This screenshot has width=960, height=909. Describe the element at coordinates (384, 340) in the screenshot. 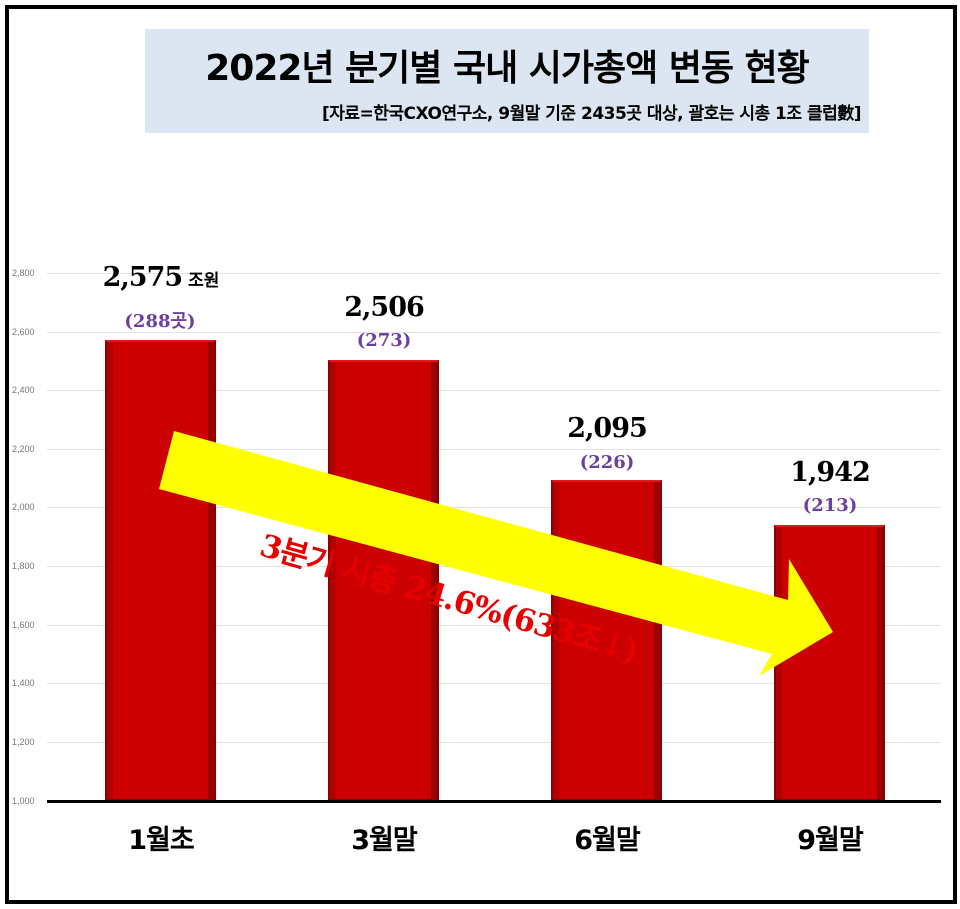

I see `count-label: (273)` at that location.